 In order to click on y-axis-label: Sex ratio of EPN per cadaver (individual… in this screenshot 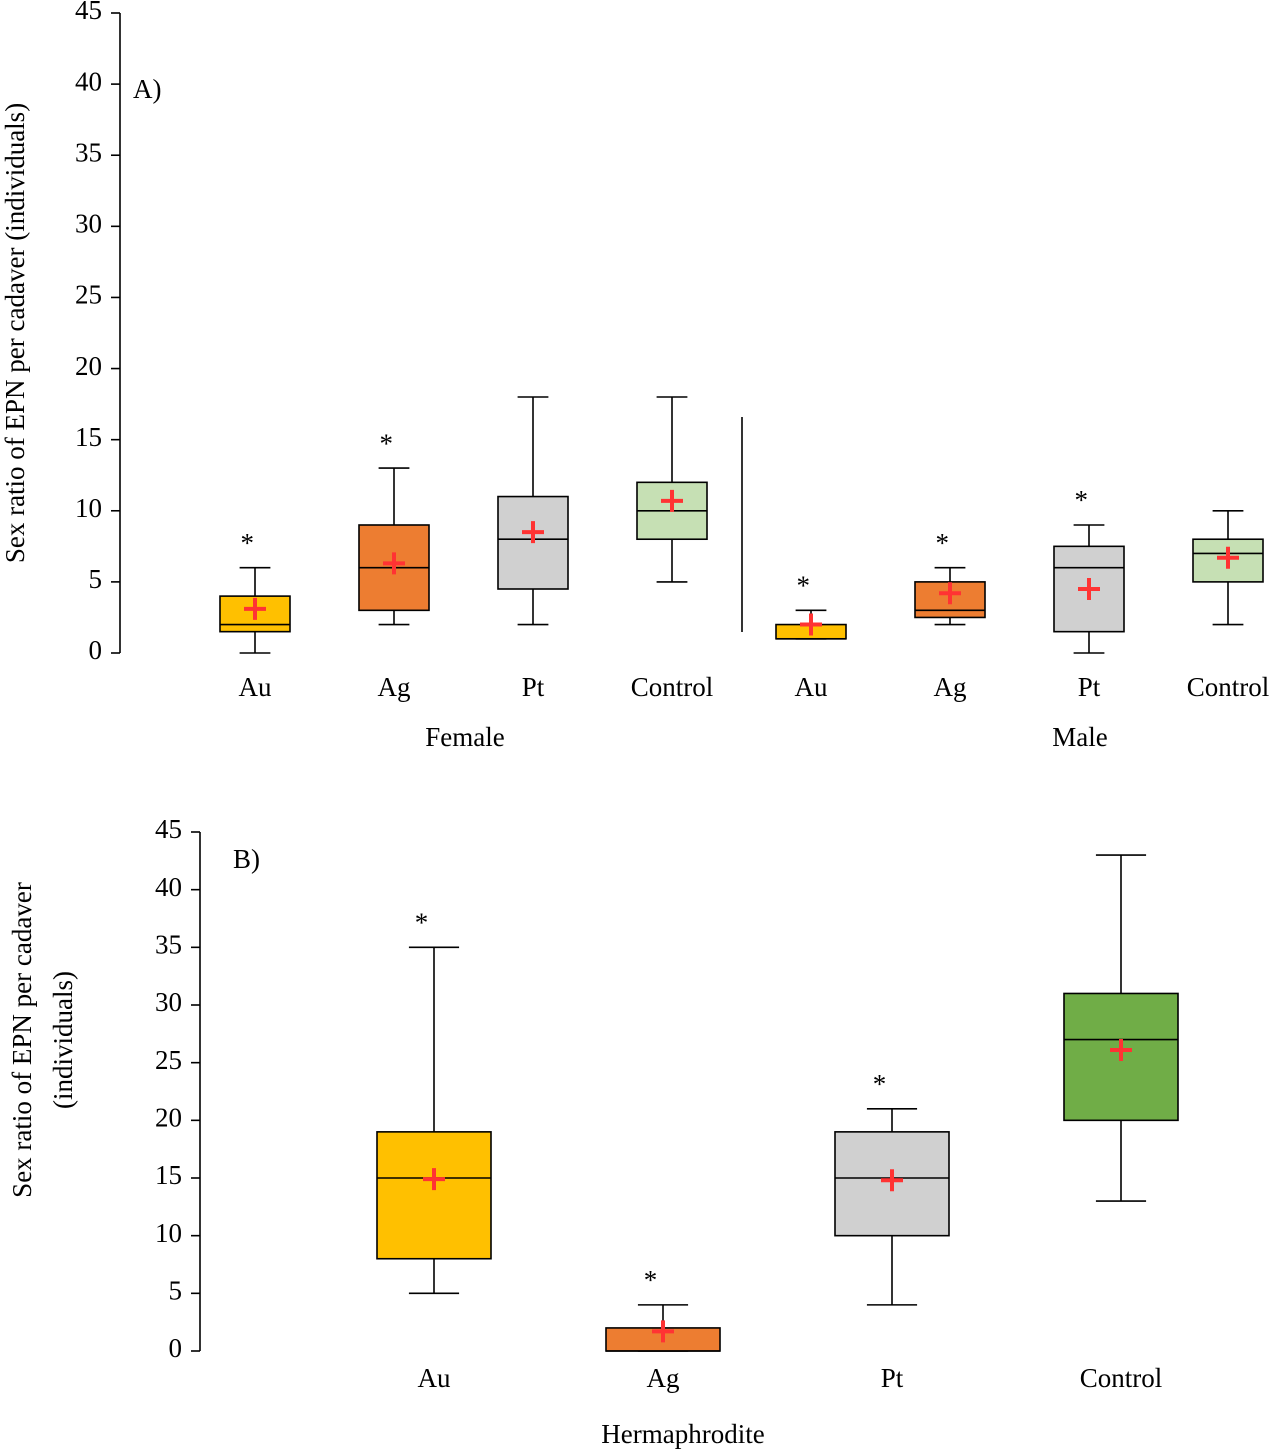, I will do `click(15, 333)`.